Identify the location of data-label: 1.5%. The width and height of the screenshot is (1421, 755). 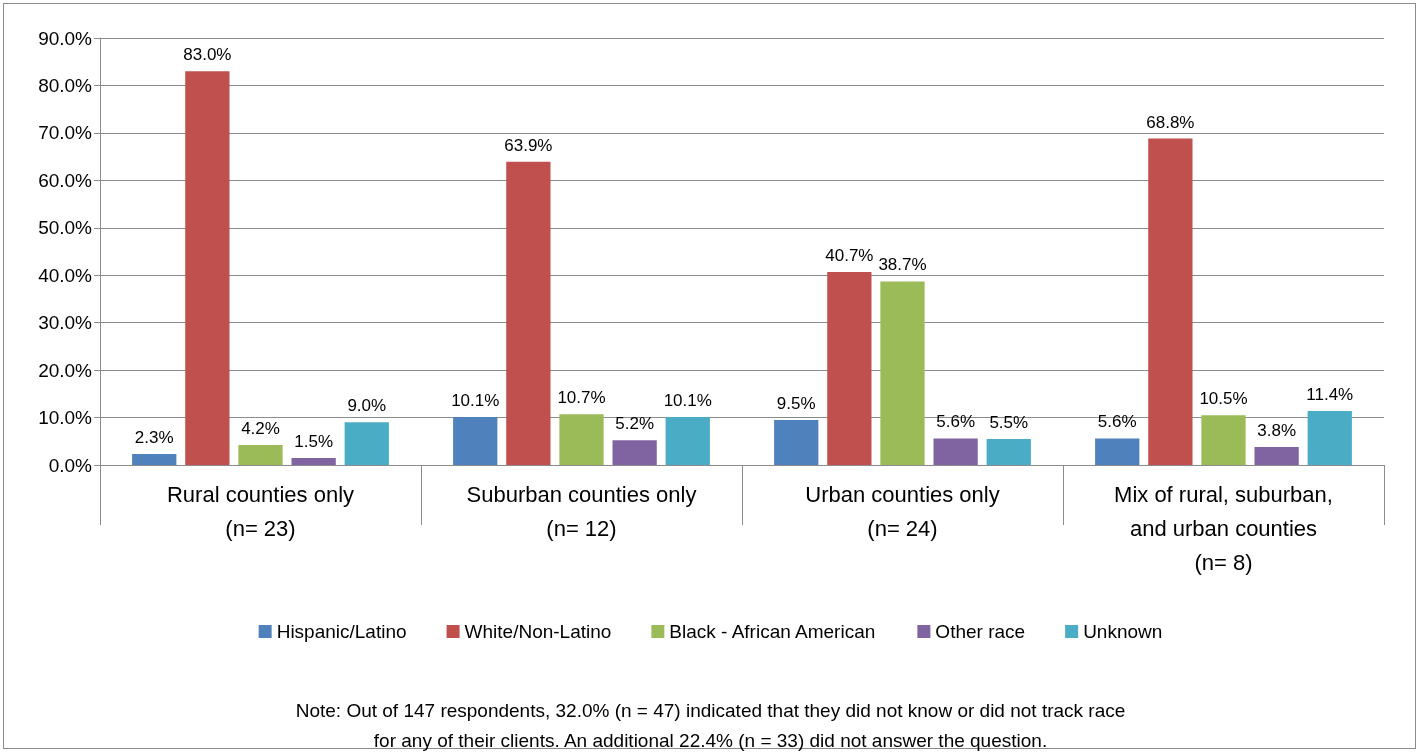
(314, 441).